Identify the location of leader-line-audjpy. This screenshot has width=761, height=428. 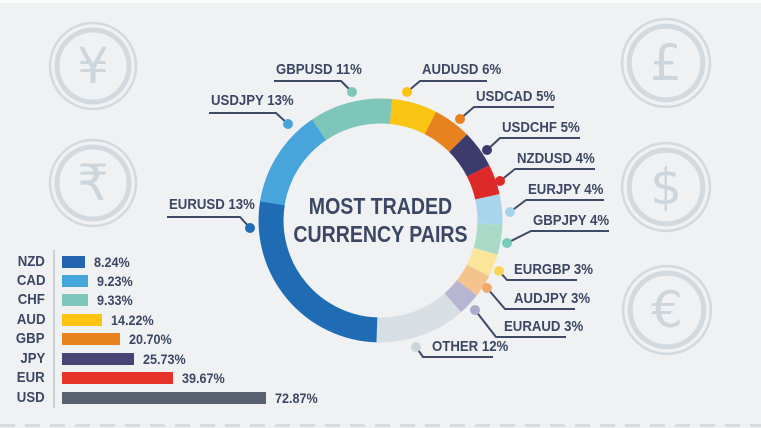
(530, 298).